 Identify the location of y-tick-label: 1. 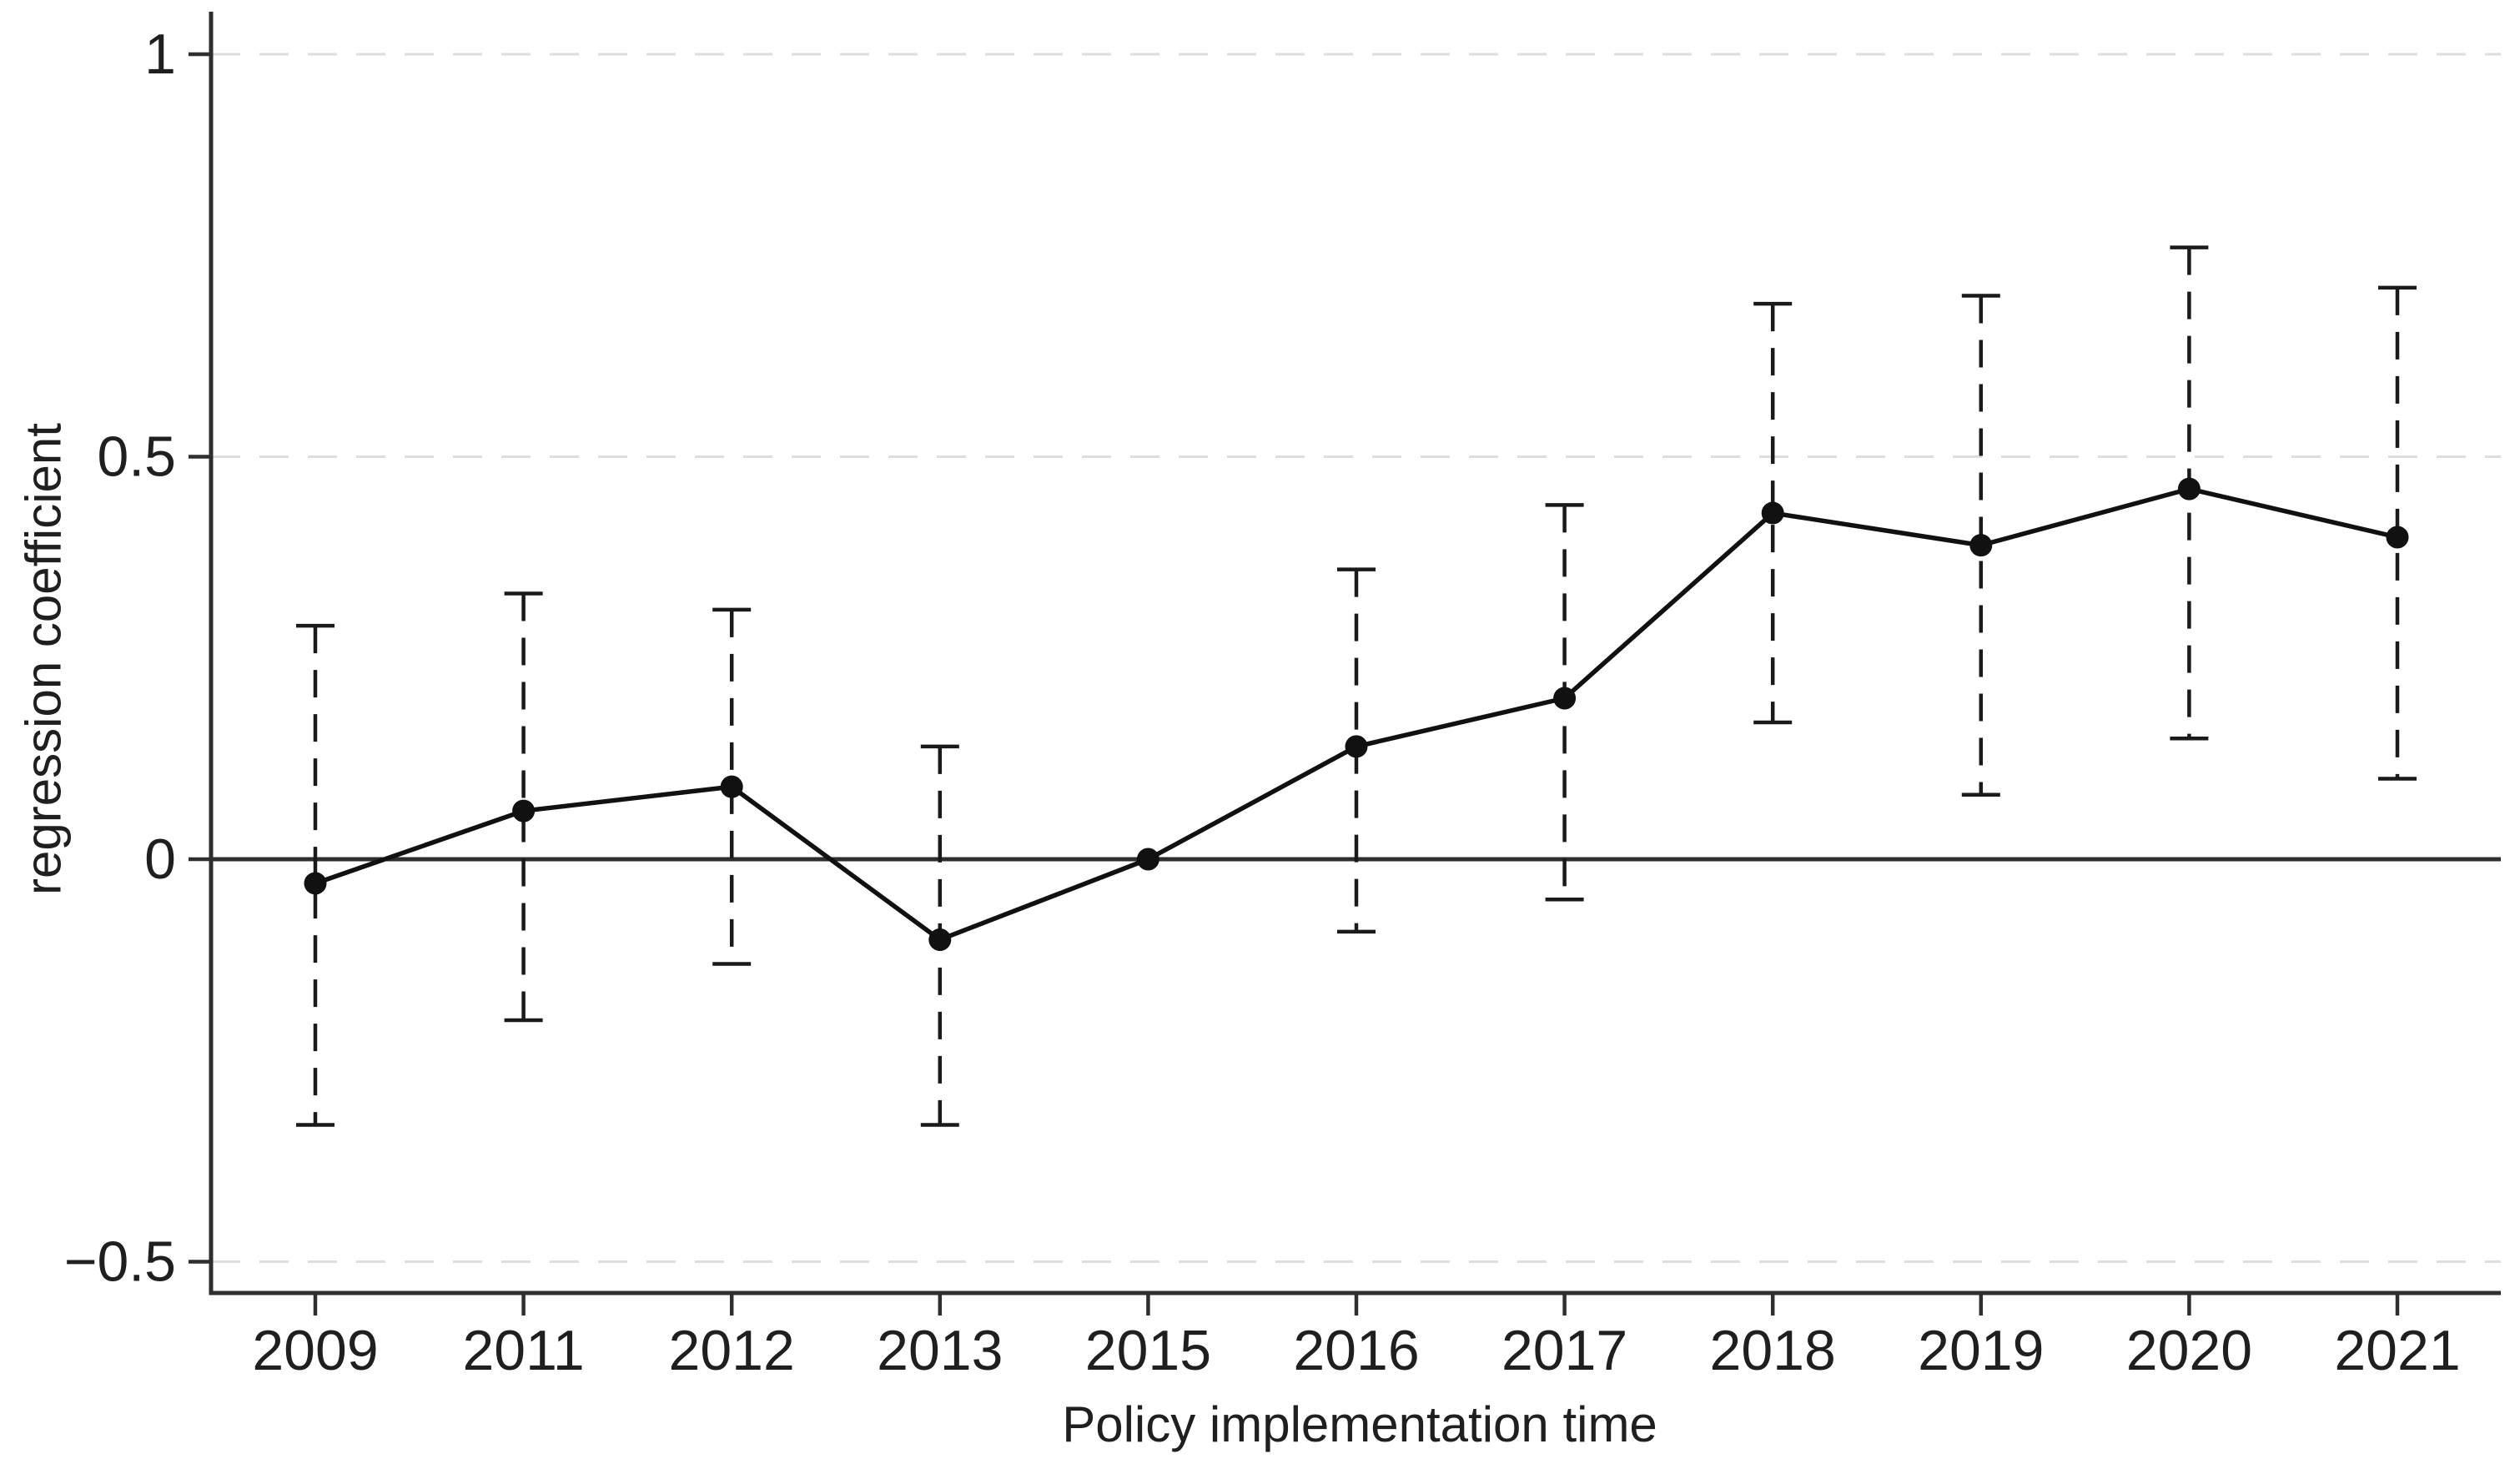
(160, 54).